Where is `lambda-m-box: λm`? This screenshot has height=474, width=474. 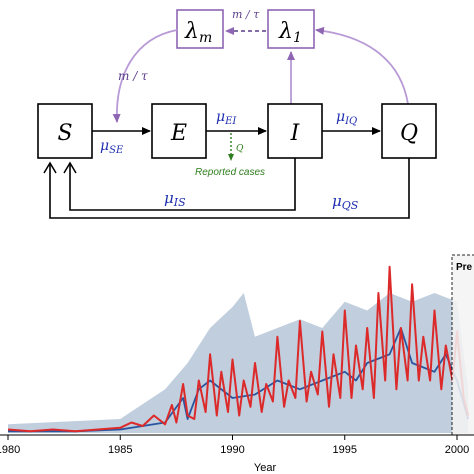 lambda-m-box: λm is located at coordinates (200, 29).